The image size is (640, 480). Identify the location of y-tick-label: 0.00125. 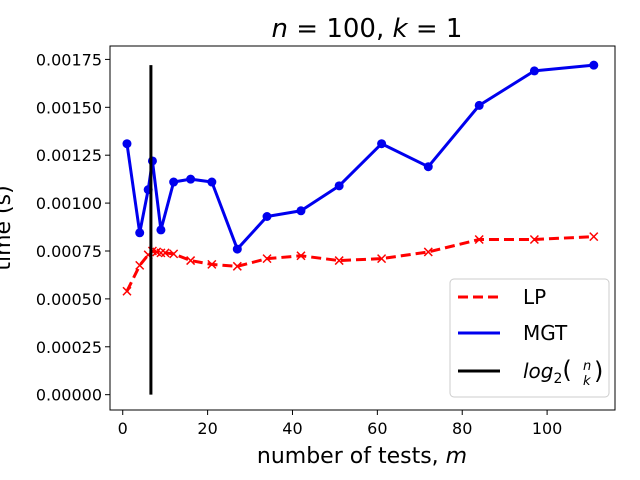
(69, 155).